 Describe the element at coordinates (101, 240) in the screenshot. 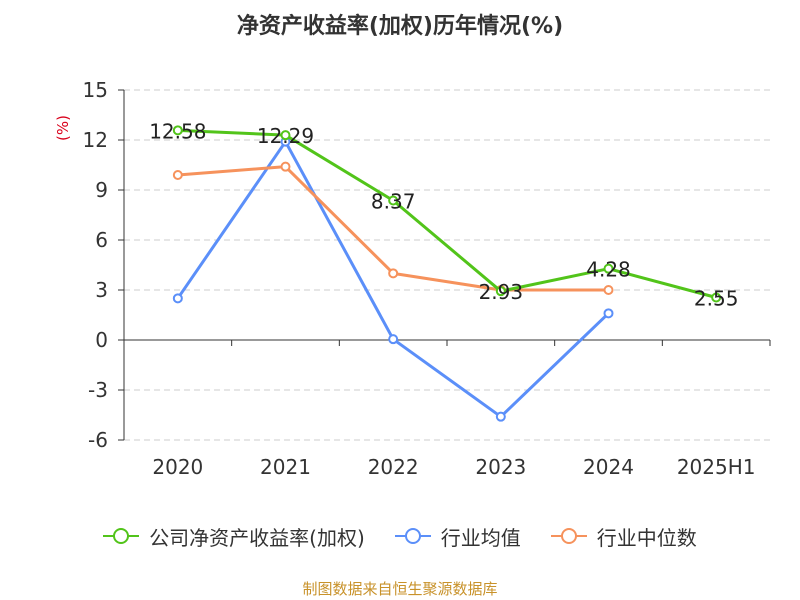

I see `y-tick-label: 6` at that location.